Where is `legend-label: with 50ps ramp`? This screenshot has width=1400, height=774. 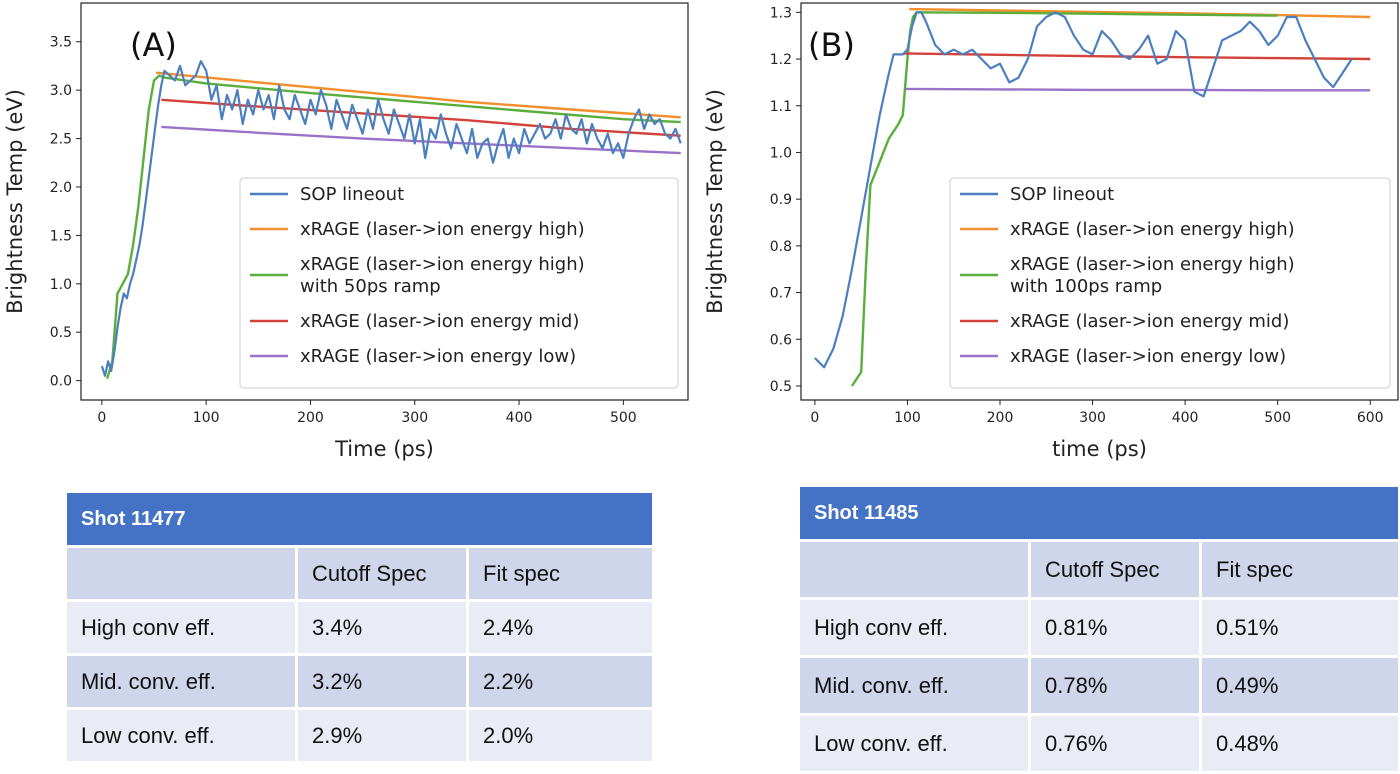
legend-label: with 50ps ramp is located at coordinates (370, 286).